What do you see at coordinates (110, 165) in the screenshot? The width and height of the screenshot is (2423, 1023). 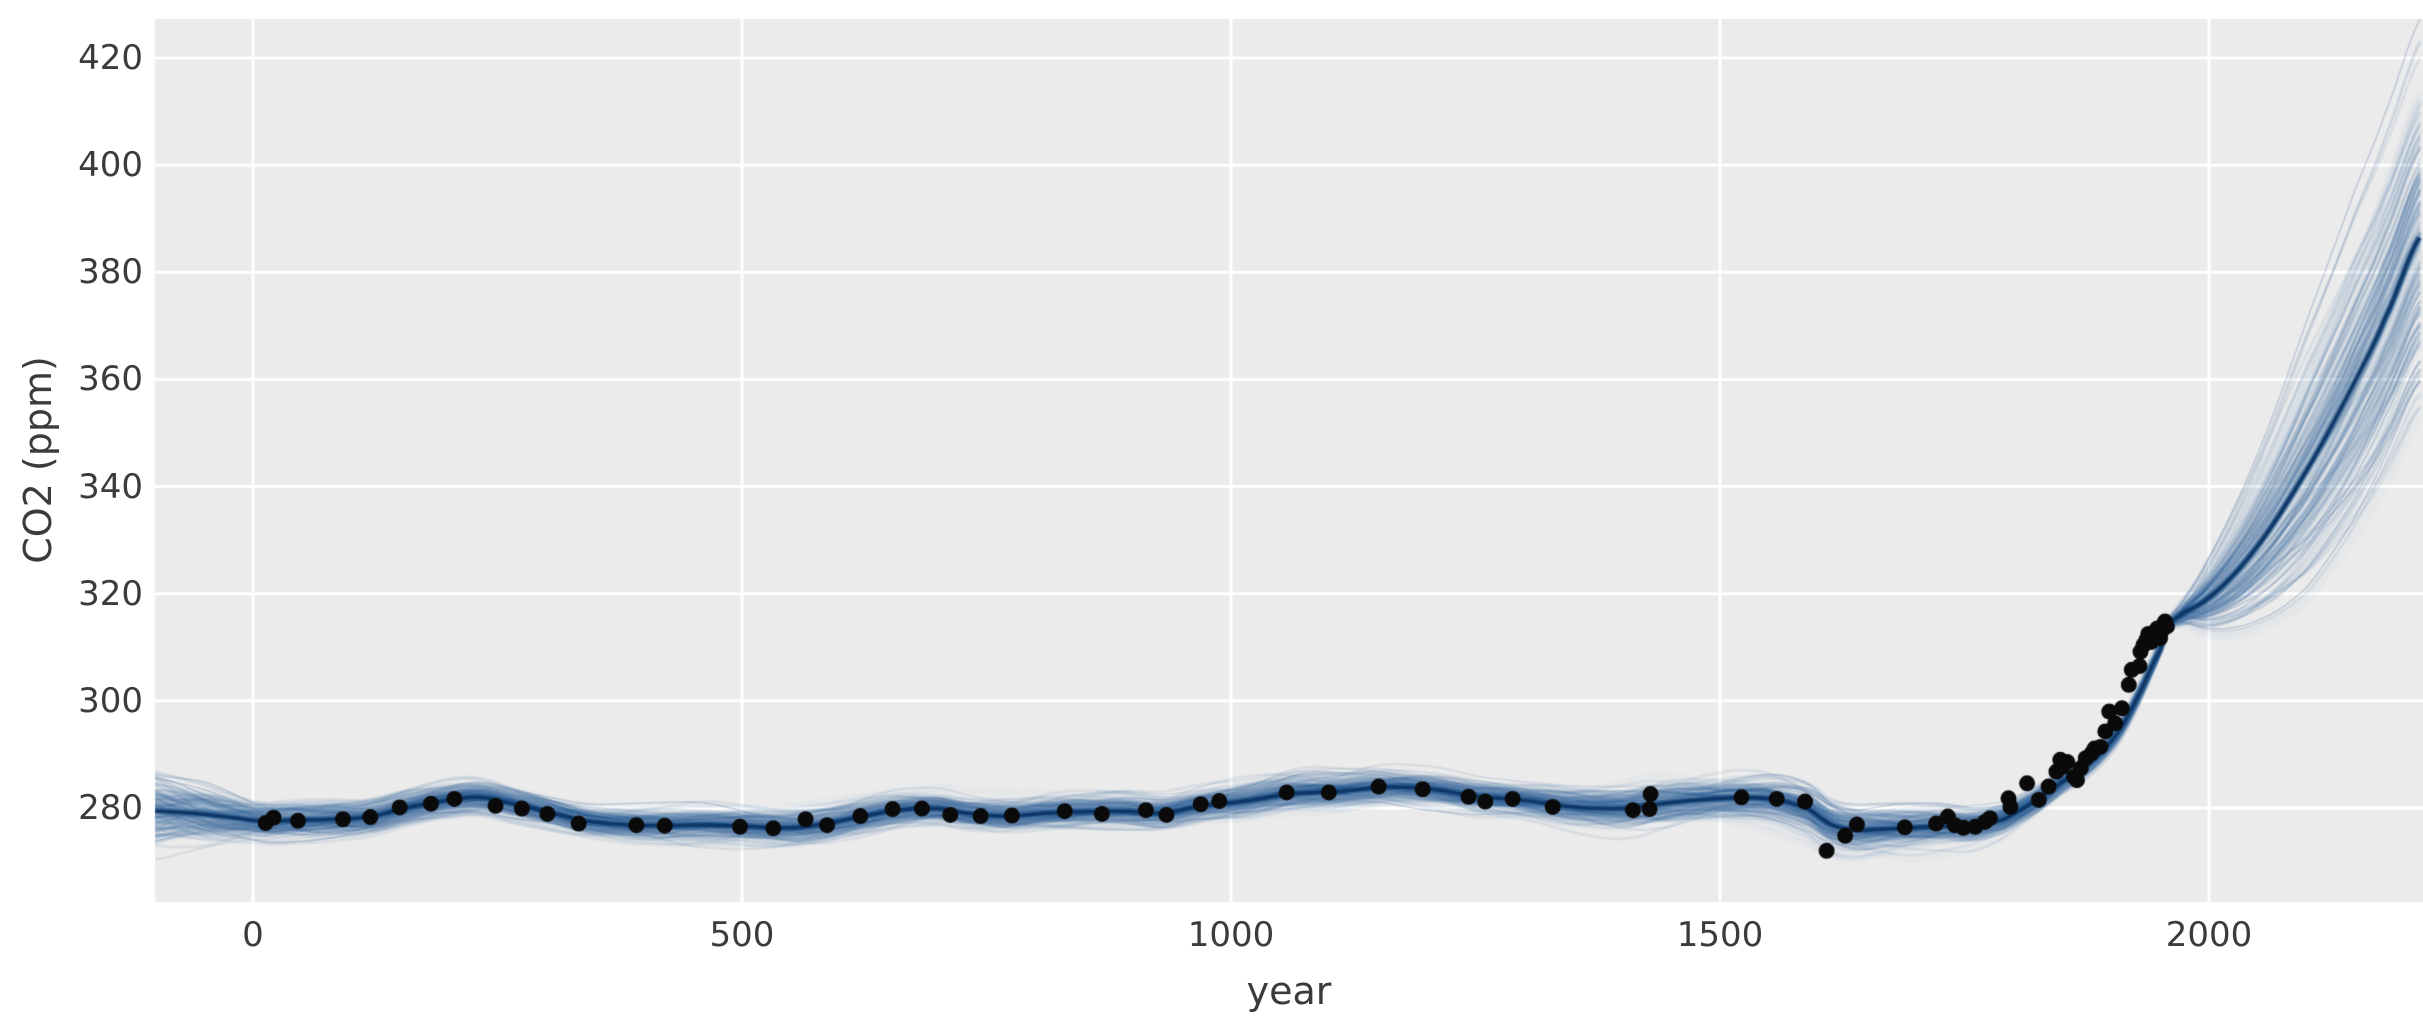 I see `y-tick-label: 400` at bounding box center [110, 165].